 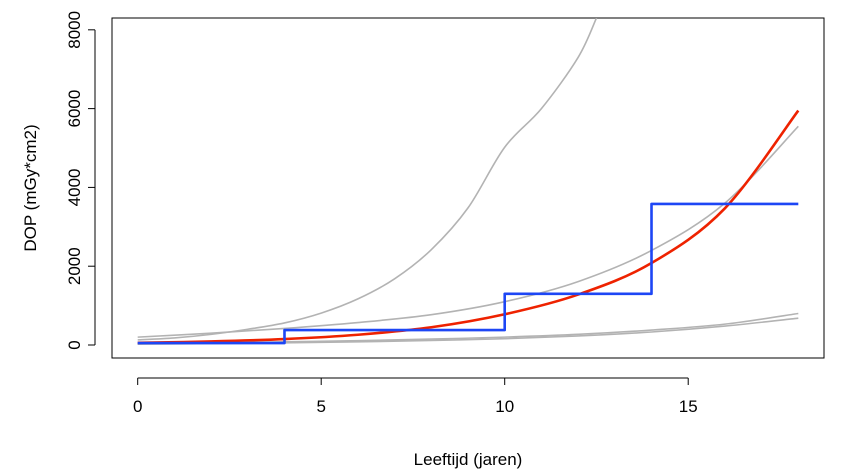 What do you see at coordinates (74, 30) in the screenshot?
I see `y-tick-label: 8000` at bounding box center [74, 30].